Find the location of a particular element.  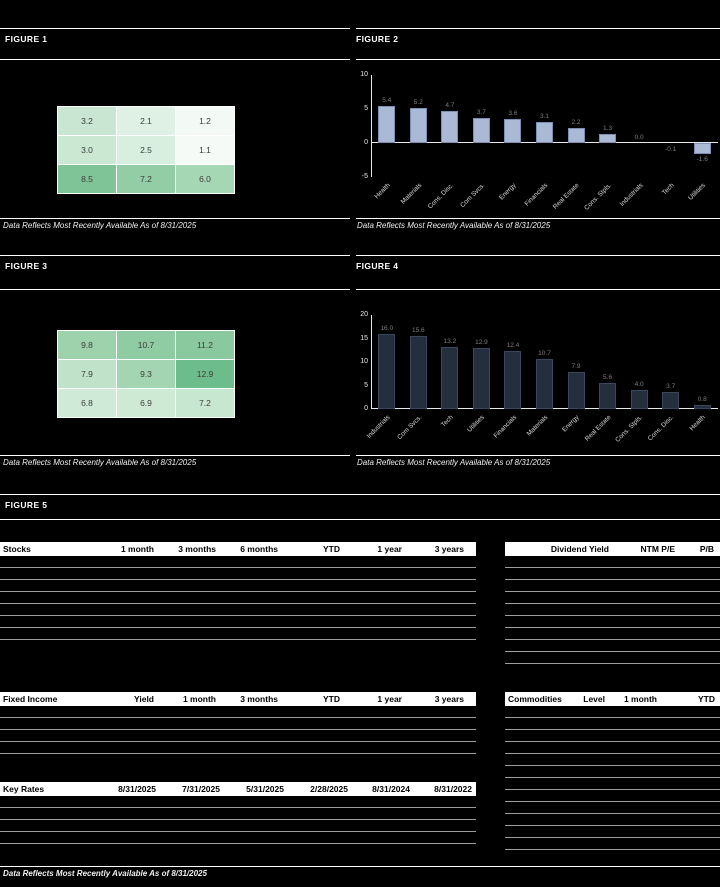

y-axis-line is located at coordinates (371, 126).